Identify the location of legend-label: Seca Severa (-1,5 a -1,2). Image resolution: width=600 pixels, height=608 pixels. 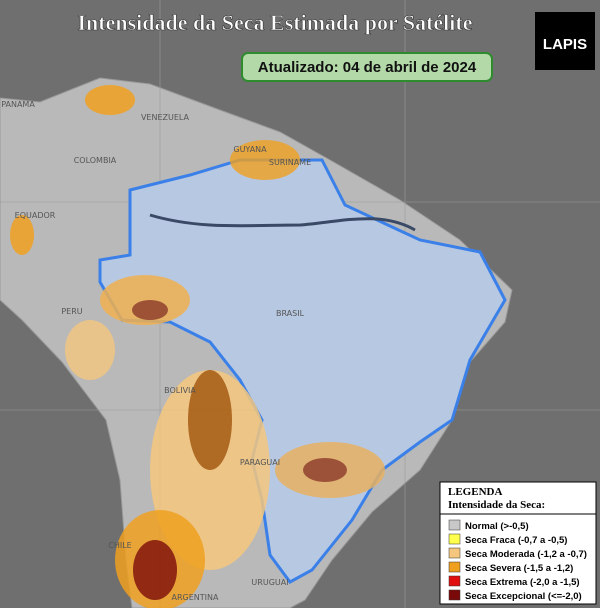
(519, 568).